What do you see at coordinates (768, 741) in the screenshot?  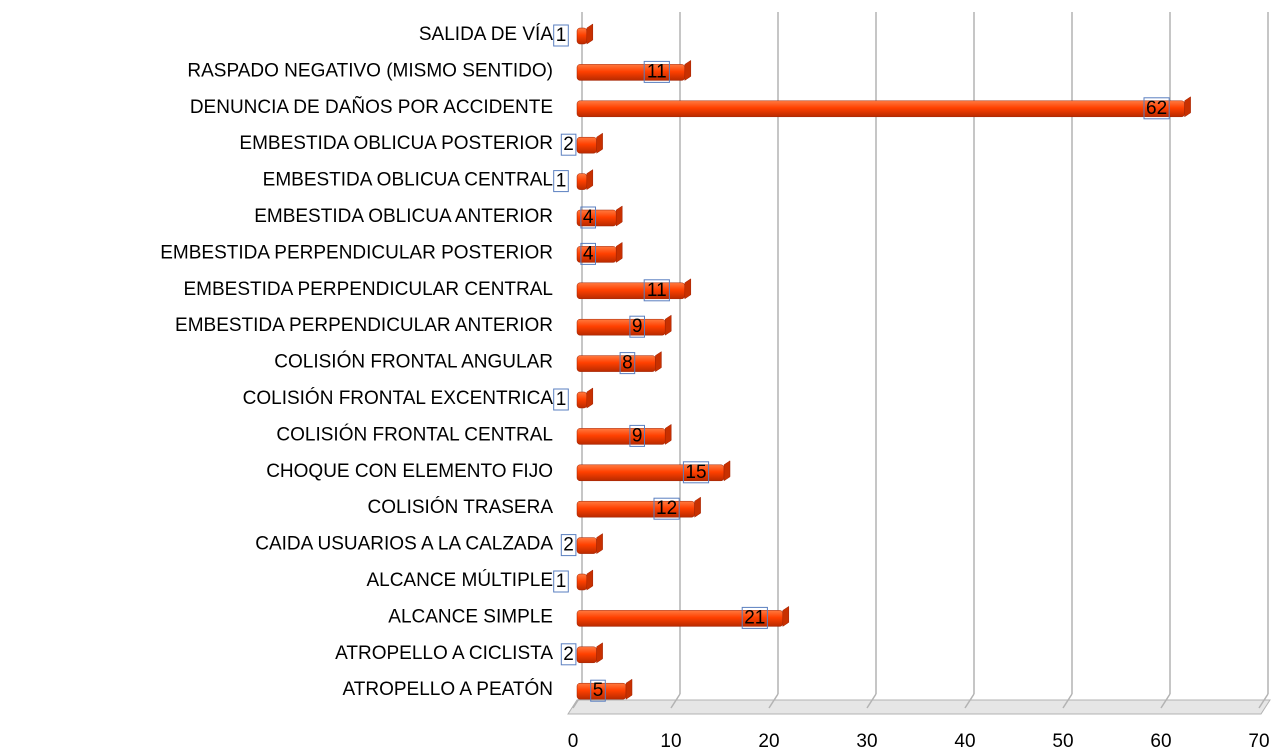 I see `x-tick-label: 20` at bounding box center [768, 741].